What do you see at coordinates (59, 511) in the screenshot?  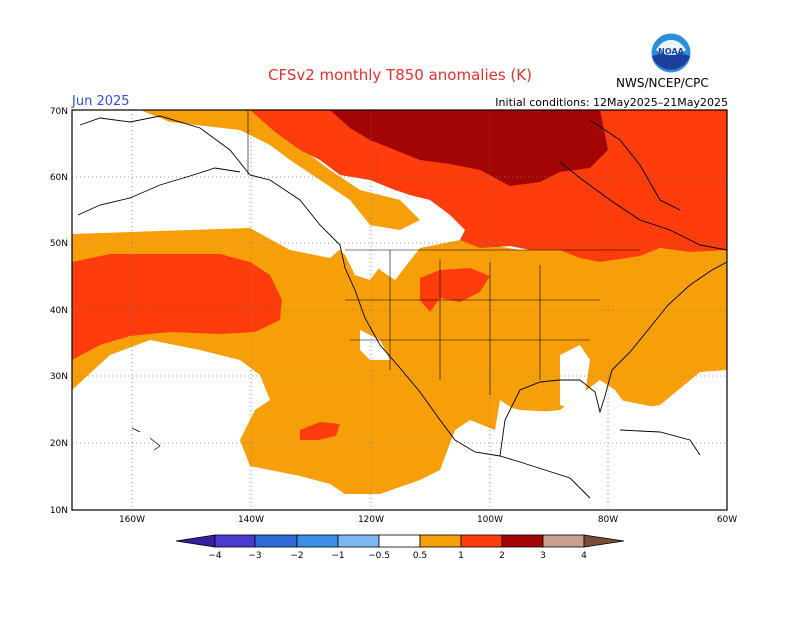 I see `lat-label: 10N` at bounding box center [59, 511].